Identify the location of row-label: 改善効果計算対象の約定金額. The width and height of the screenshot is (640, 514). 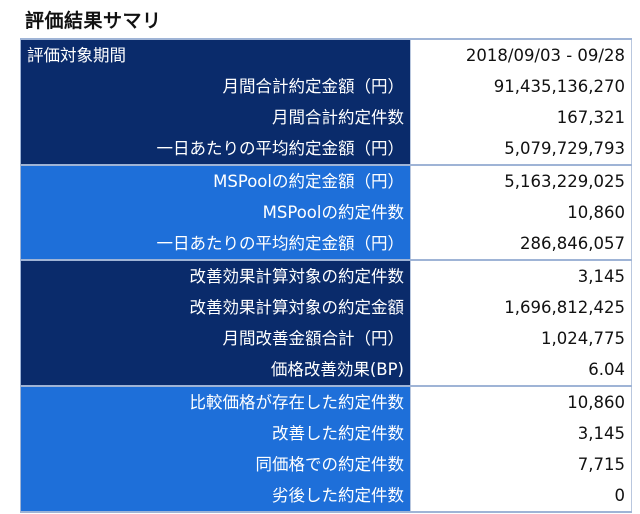
(215, 307).